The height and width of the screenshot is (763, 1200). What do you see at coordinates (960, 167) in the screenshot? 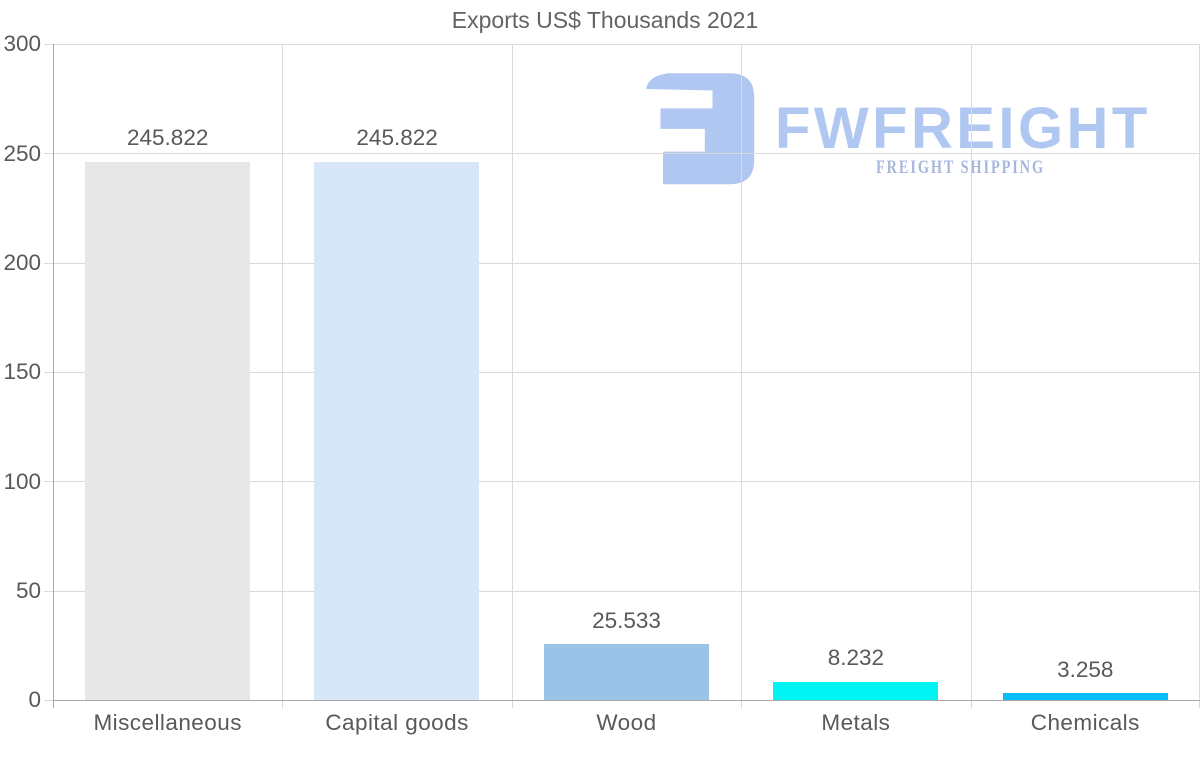
I see `svg-text: FREIGHT SHIPPING` at bounding box center [960, 167].